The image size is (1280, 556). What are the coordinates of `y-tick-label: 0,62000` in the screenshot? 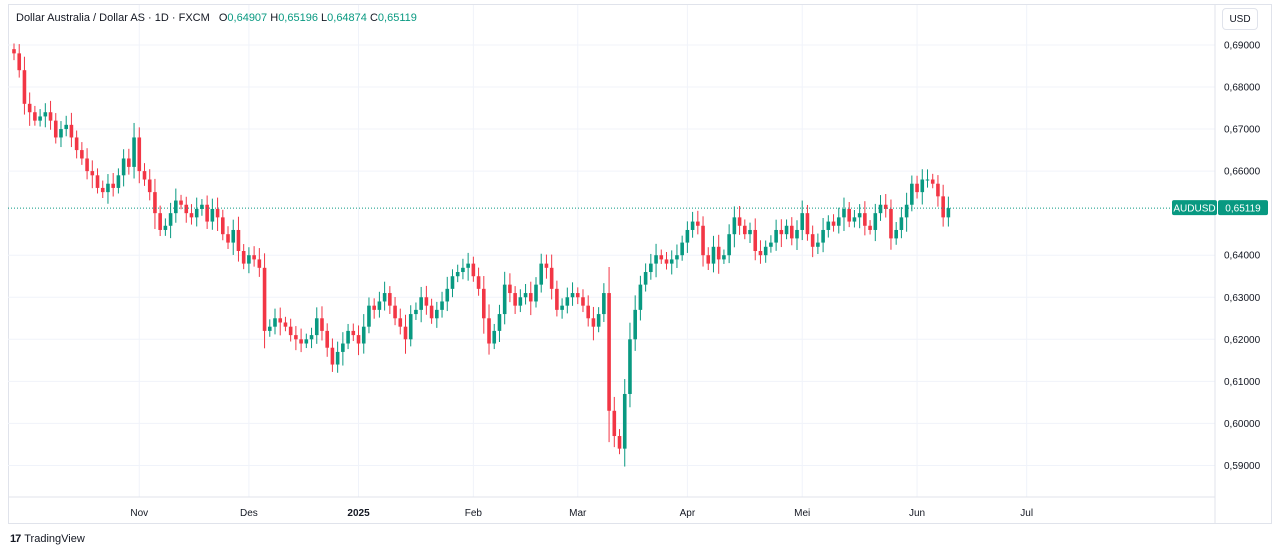 It's located at (1242, 340).